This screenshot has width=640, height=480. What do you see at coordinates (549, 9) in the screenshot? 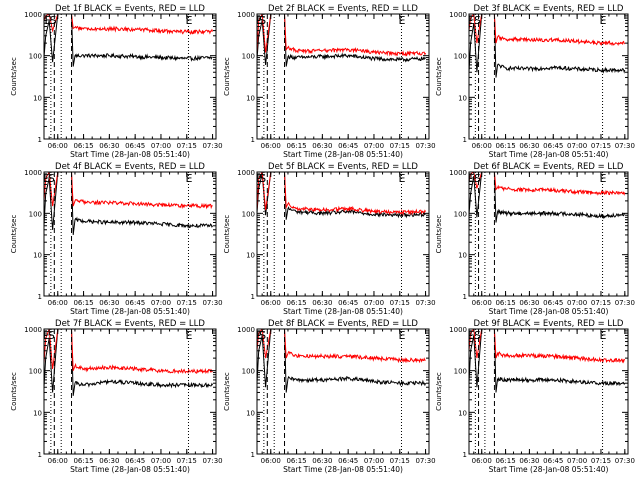
I see `panel-title: Det 3f BLACK = Events, RED = LLD` at bounding box center [549, 9].